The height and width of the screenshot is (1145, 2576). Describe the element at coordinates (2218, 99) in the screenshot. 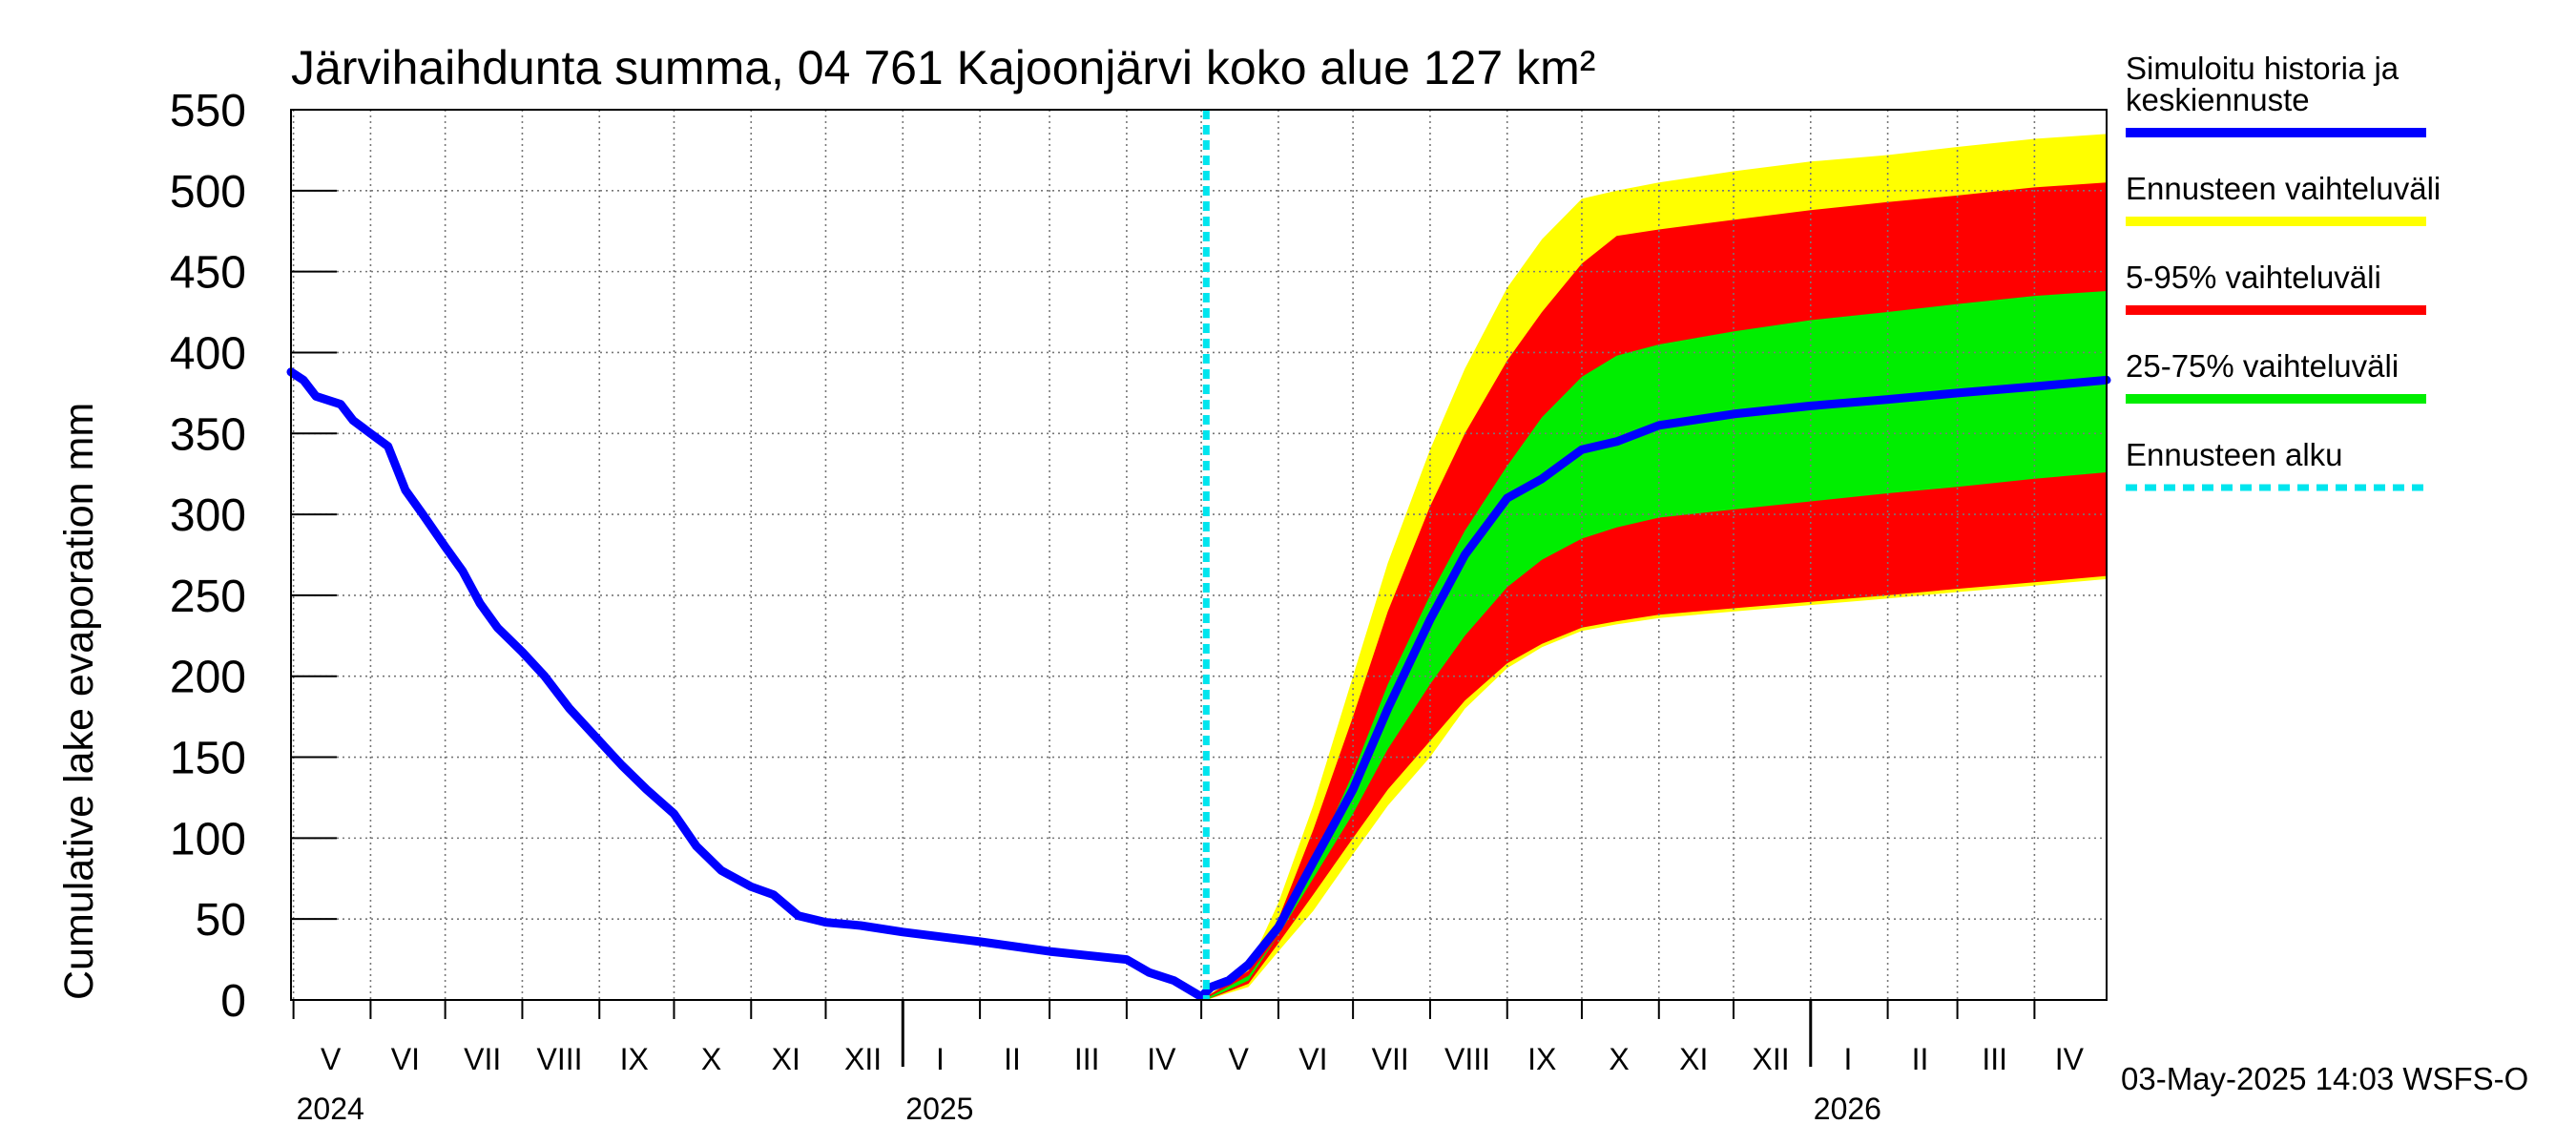

I see `legend-label: keskiennuste` at that location.